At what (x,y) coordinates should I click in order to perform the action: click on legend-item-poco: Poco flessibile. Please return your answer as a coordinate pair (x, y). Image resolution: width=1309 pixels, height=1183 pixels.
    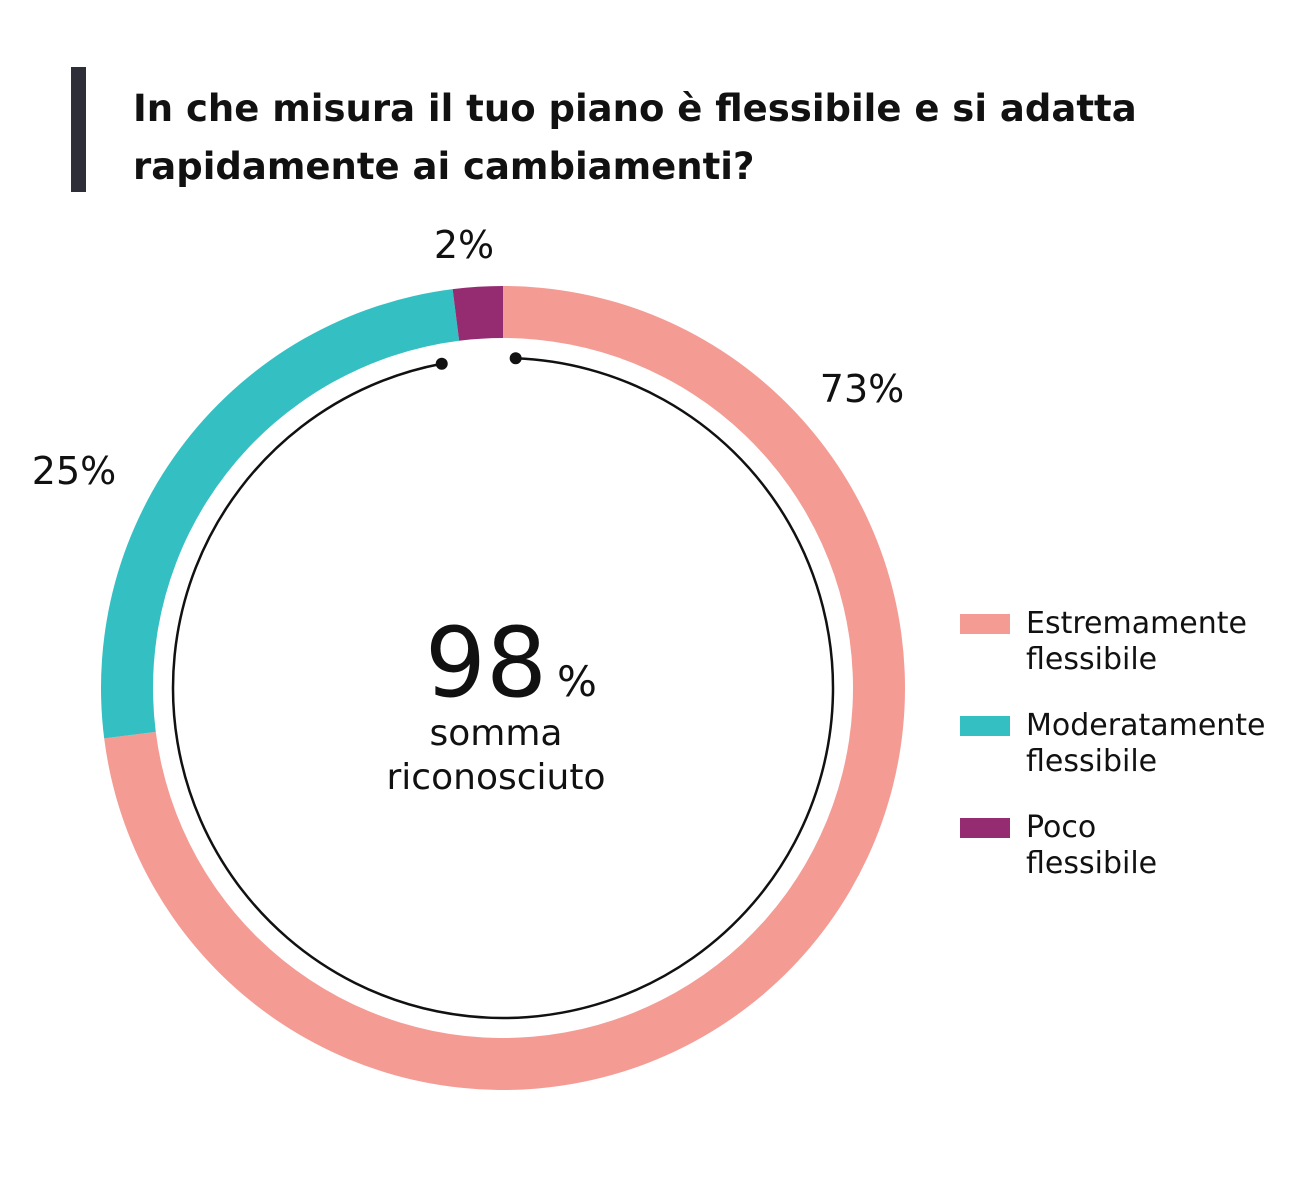
    Looking at the image, I should click on (1132, 846).